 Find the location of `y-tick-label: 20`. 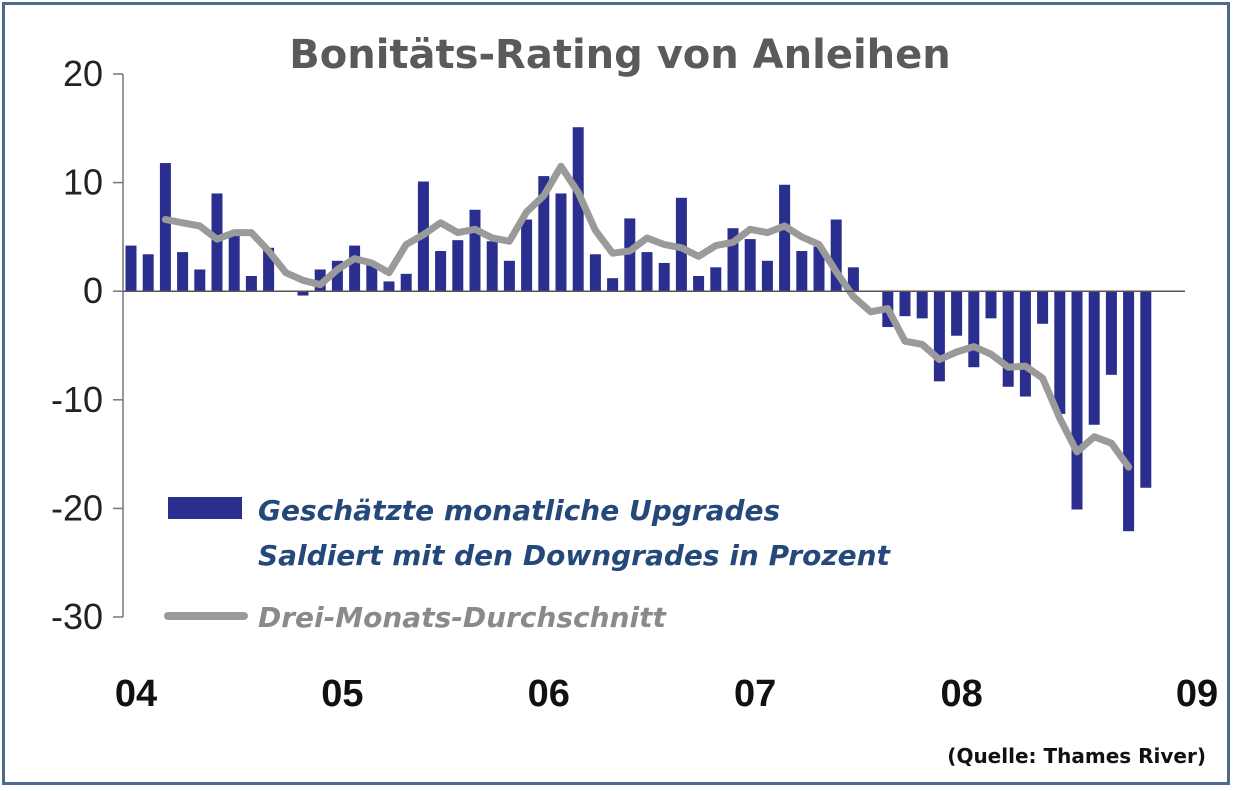

y-tick-label: 20 is located at coordinates (83, 73).